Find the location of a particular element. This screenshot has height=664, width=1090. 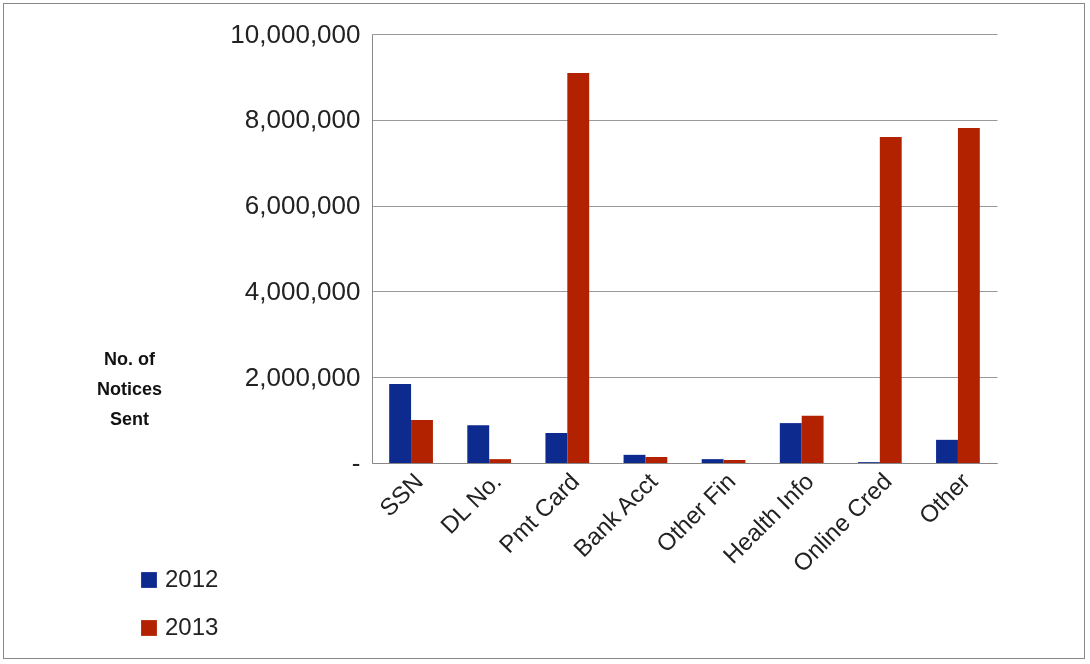

y-tick-label: 6,000,000 is located at coordinates (302, 205).